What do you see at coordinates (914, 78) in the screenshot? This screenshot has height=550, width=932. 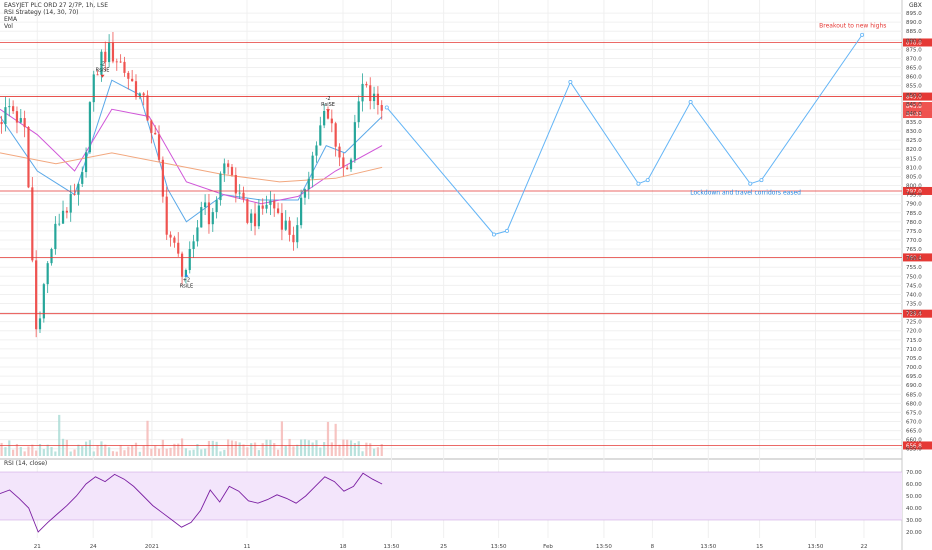 I see `price-tick-label: 860.0` at bounding box center [914, 78].